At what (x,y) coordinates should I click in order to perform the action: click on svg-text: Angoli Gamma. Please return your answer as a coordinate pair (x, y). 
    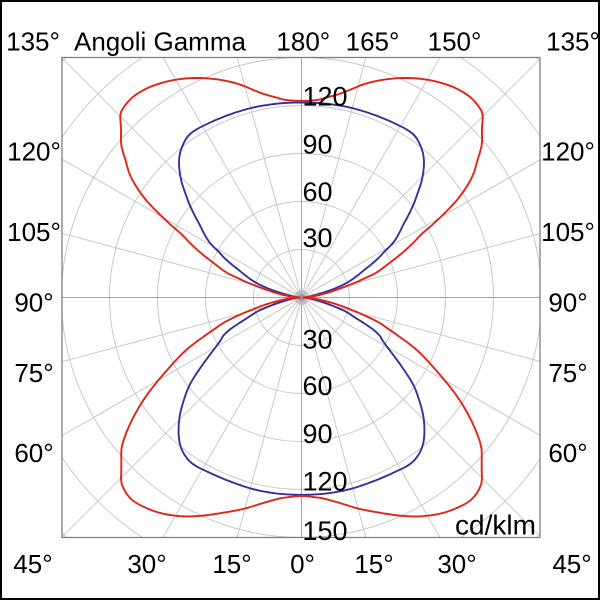
    Looking at the image, I should click on (160, 42).